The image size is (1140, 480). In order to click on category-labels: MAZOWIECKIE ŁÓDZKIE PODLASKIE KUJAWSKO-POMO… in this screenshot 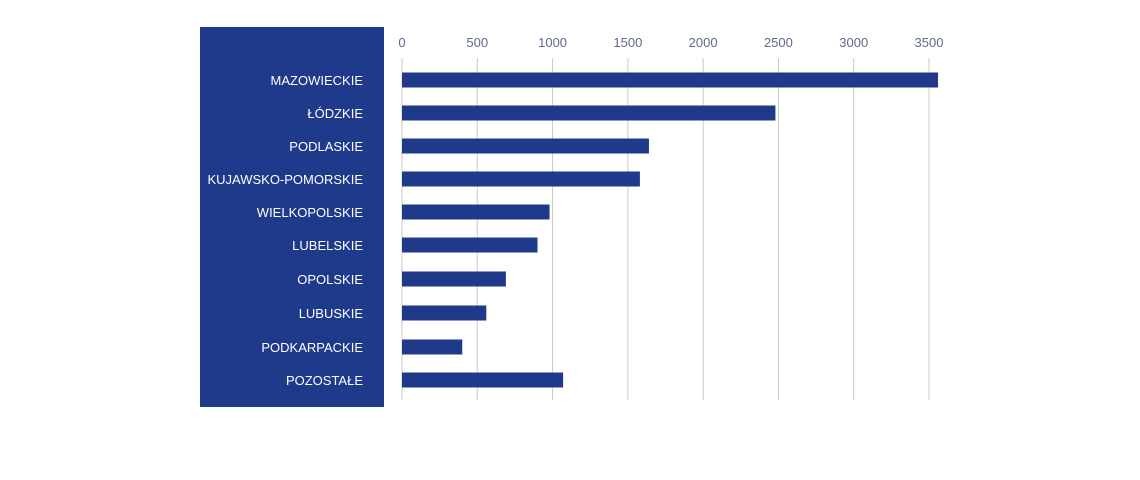, I will do `click(285, 230)`.